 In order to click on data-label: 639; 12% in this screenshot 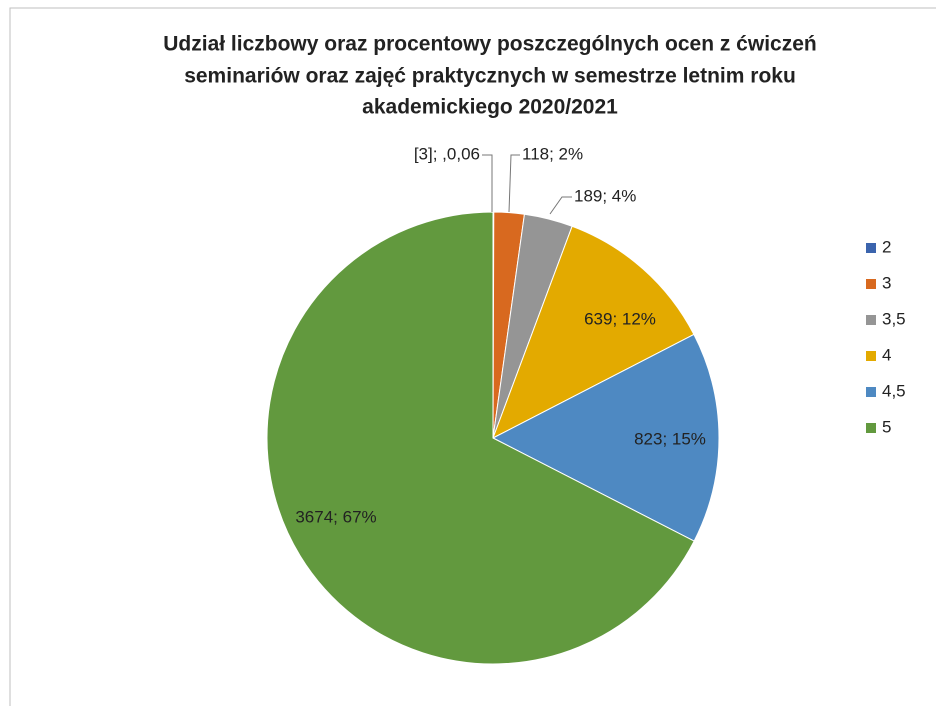, I will do `click(620, 318)`.